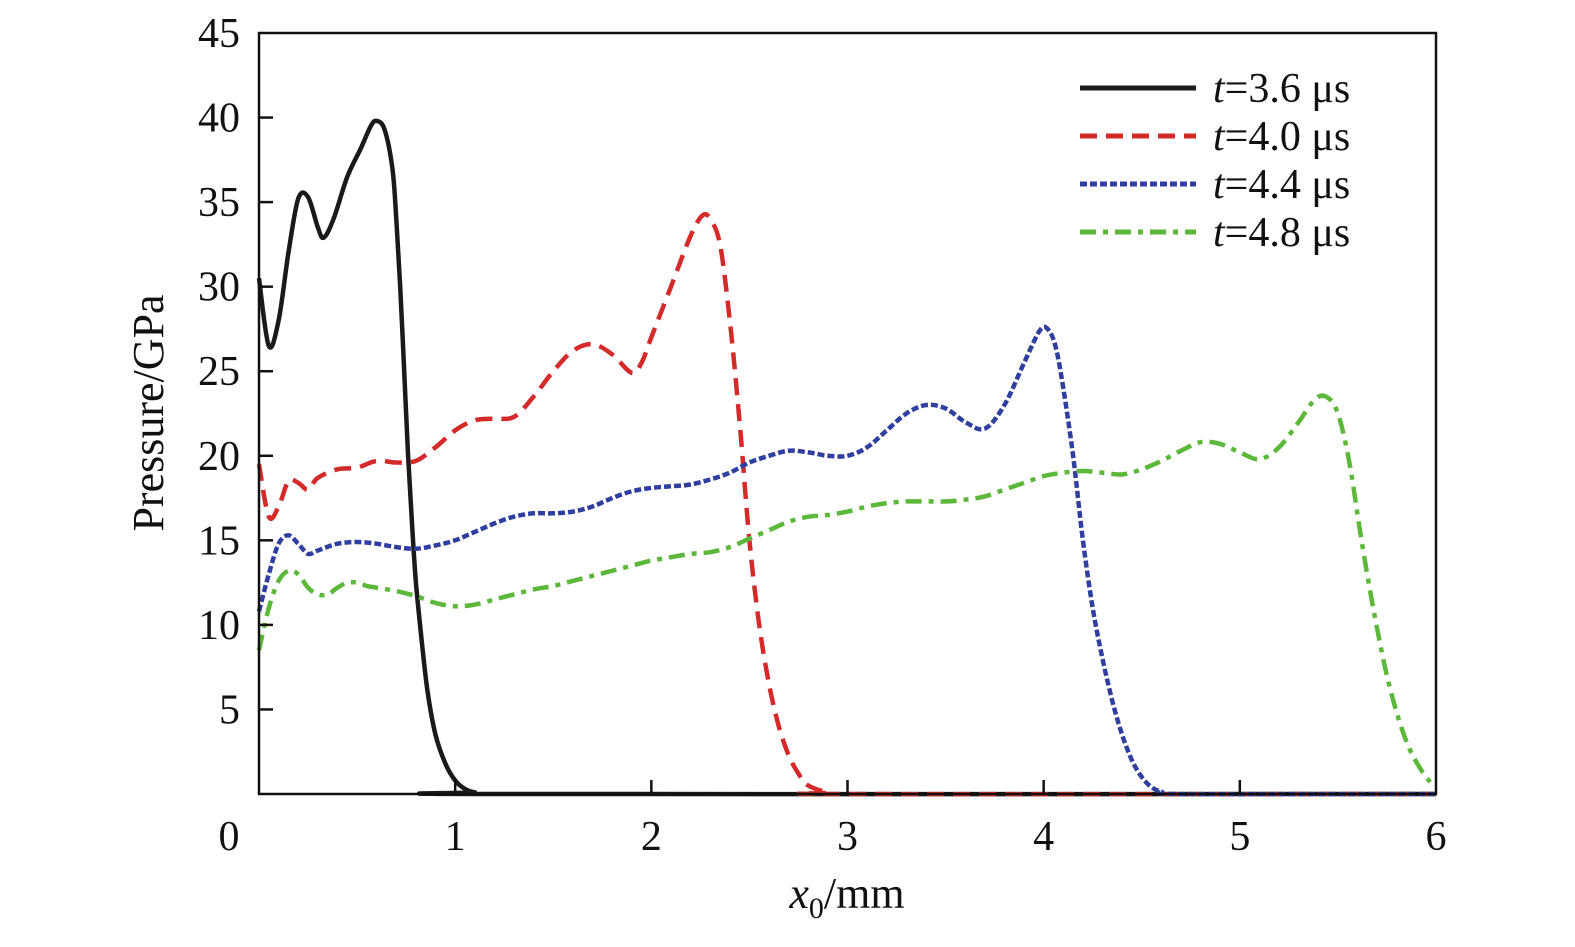  What do you see at coordinates (219, 457) in the screenshot?
I see `y-tick-label: 20` at bounding box center [219, 457].